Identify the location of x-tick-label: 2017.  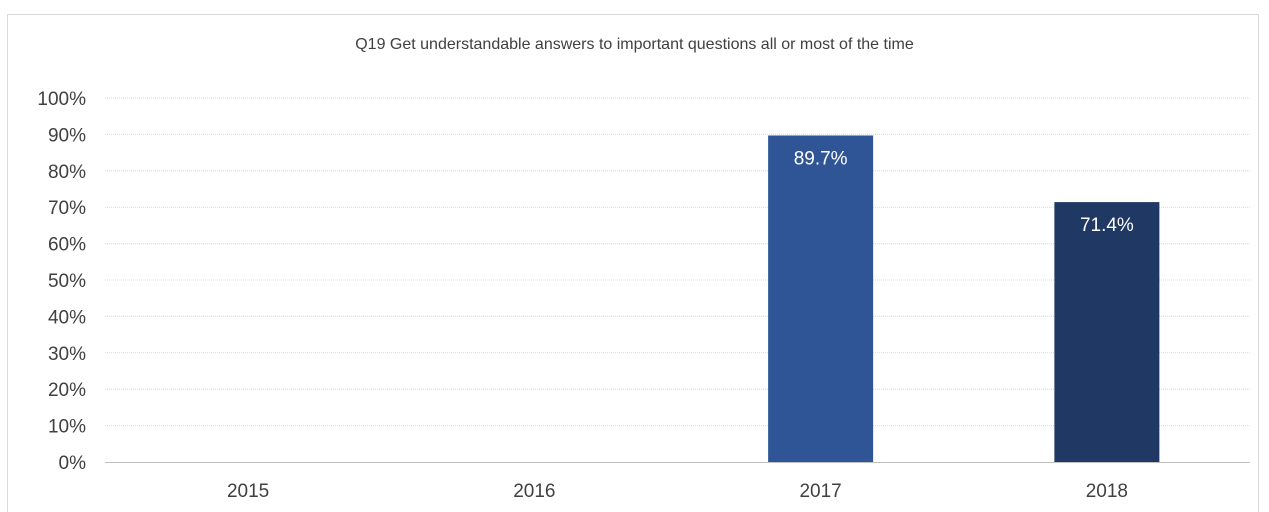
(820, 491).